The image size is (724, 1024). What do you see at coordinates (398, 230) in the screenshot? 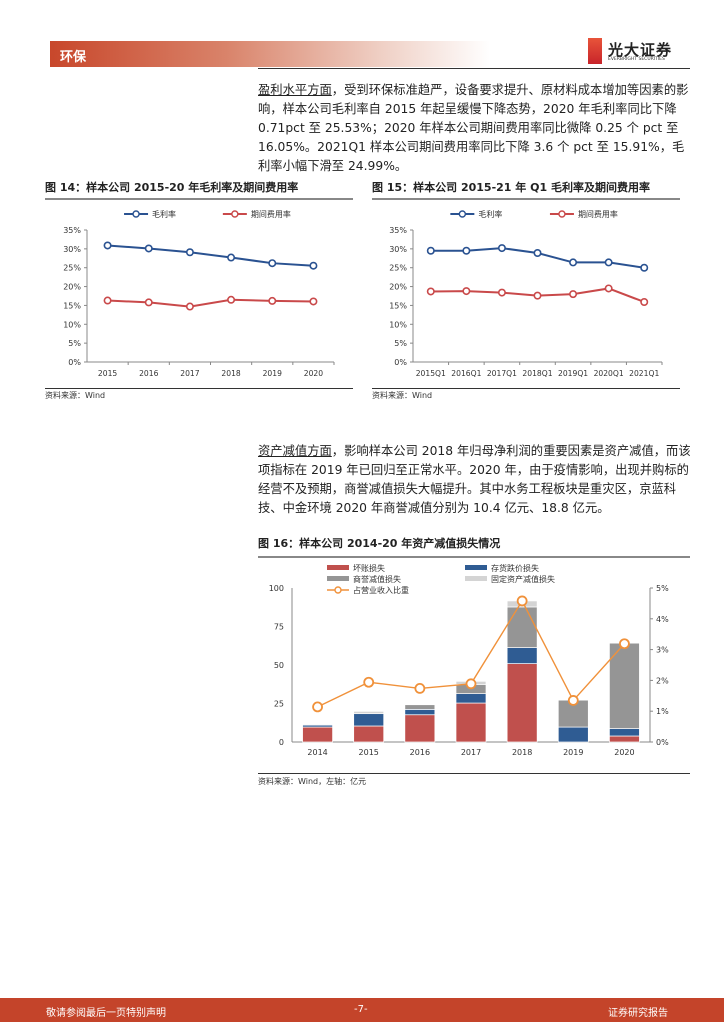
I see `y-tick-label: 35%` at bounding box center [398, 230].